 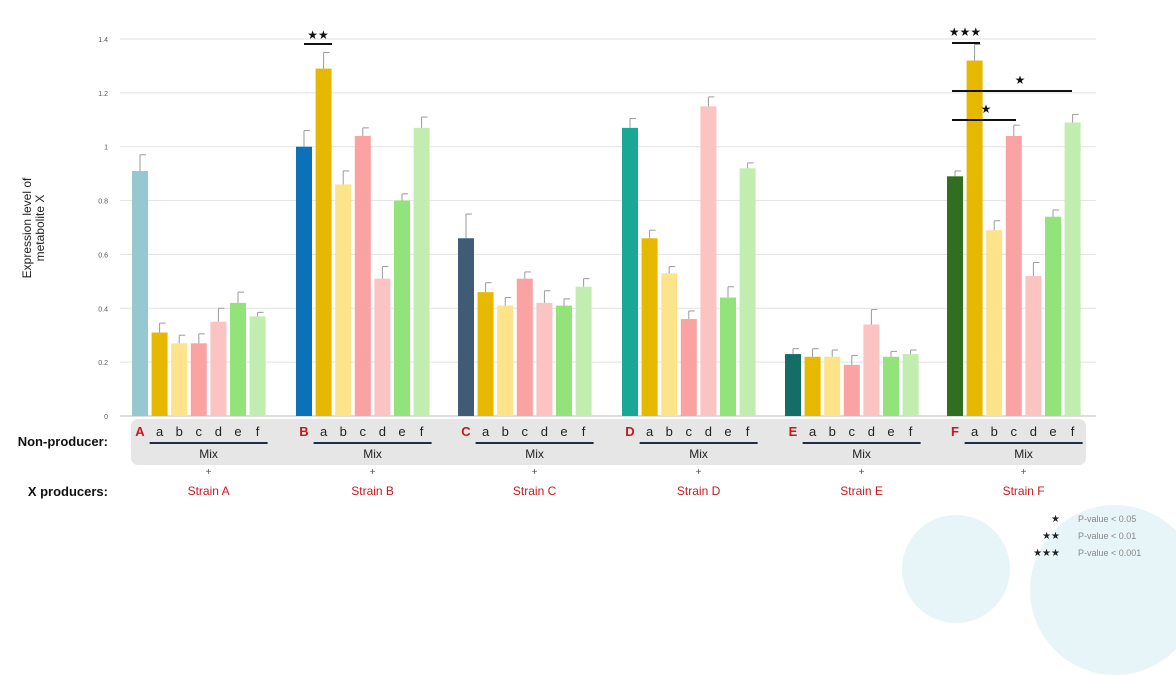 I want to click on legend-text: P-value < 0.05, so click(x=1107, y=519).